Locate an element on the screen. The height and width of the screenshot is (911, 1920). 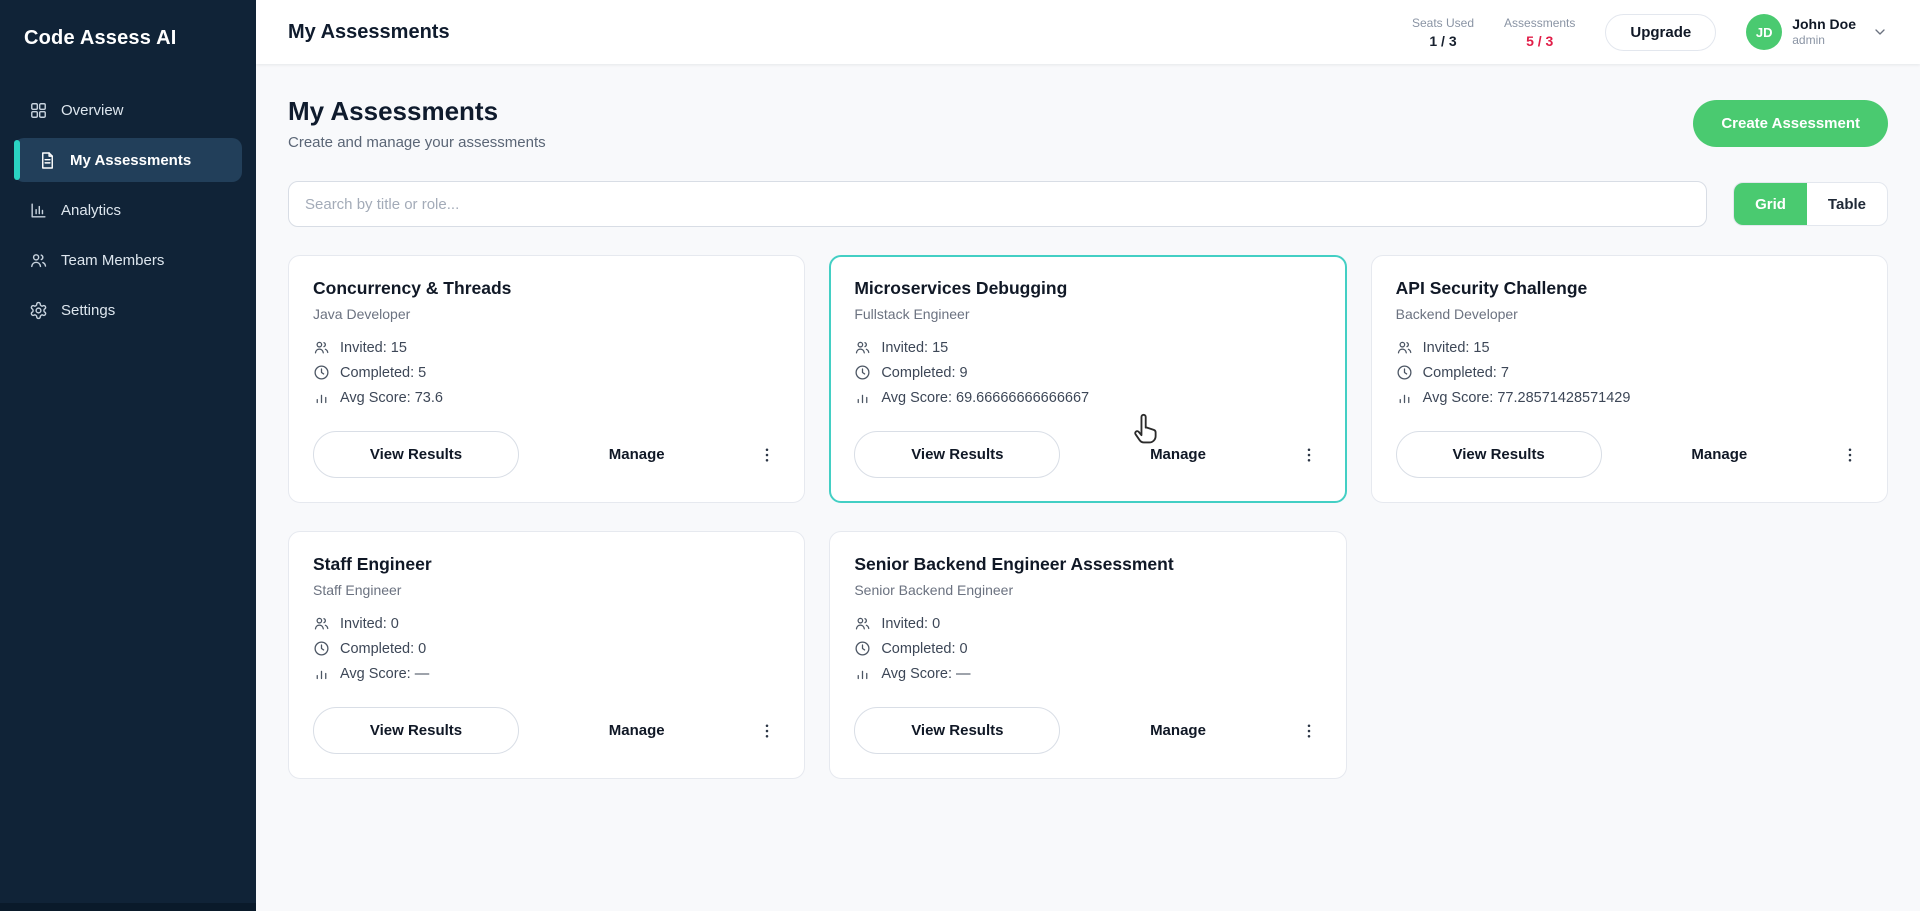
user-menu: JD John Doe admin is located at coordinates (1817, 32).